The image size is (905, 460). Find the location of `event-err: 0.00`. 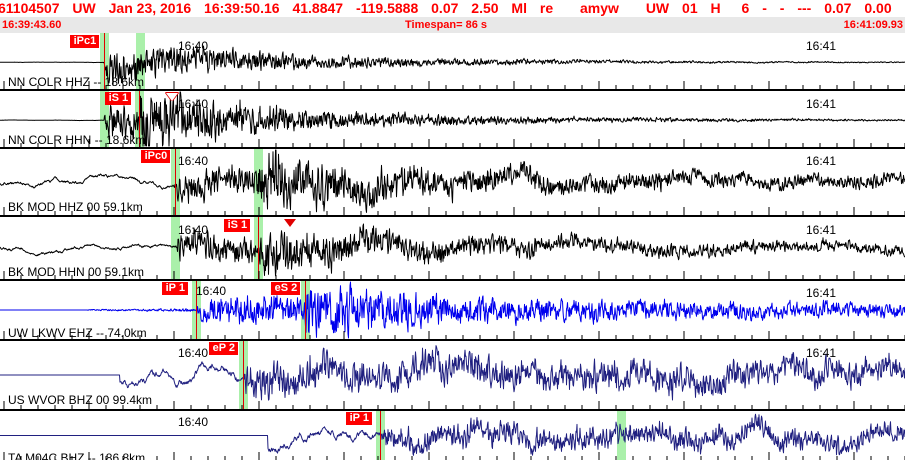

event-err: 0.00 is located at coordinates (878, 8).